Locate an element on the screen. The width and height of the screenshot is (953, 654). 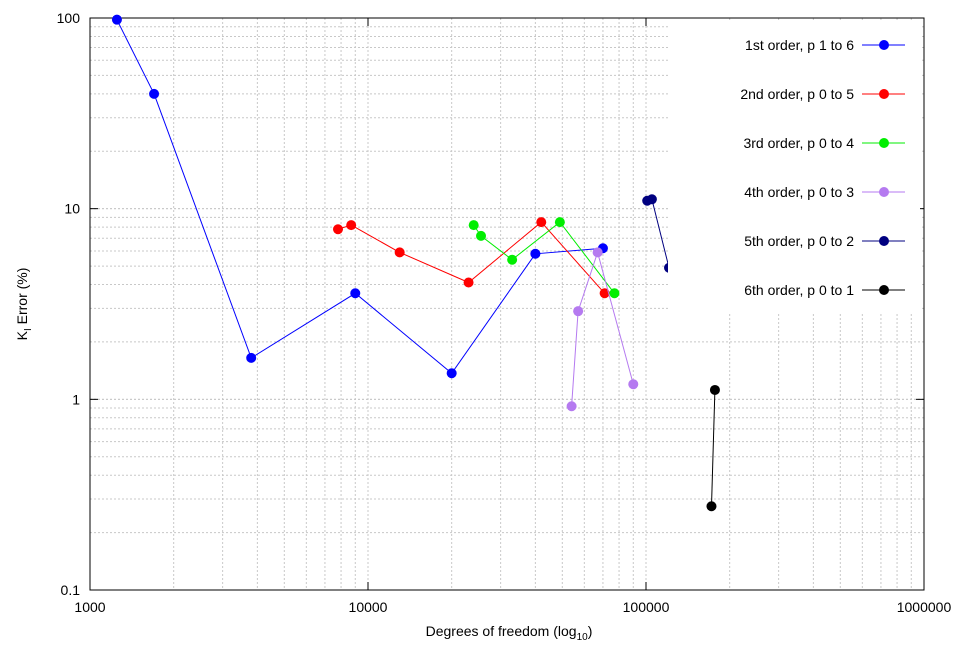
legend-item: 2nd order, p 0 to 5 is located at coordinates (822, 94).